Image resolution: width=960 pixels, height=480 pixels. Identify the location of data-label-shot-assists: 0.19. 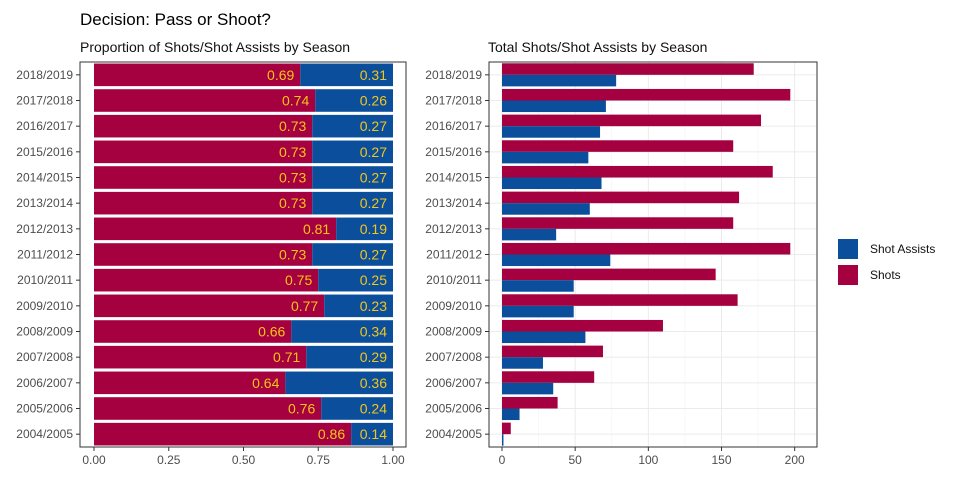
(373, 229).